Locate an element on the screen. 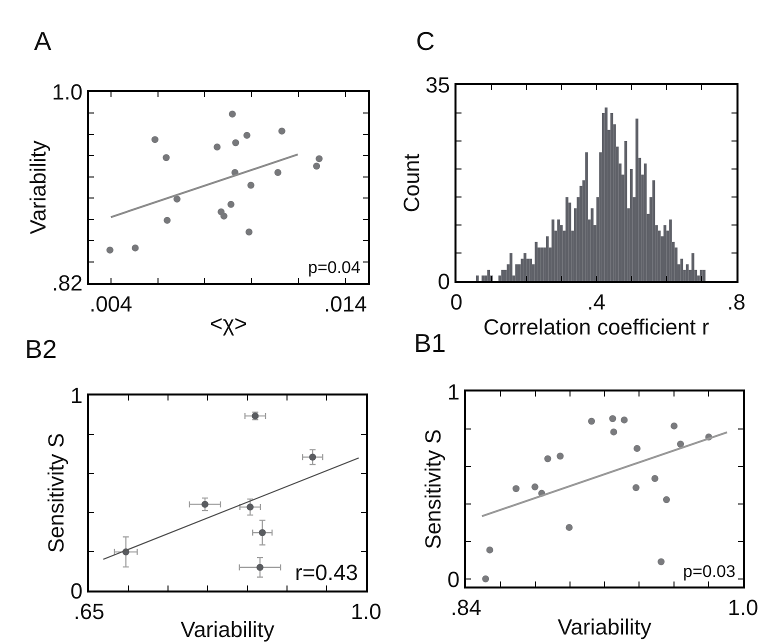  annotation: p=0.03 is located at coordinates (709, 571).